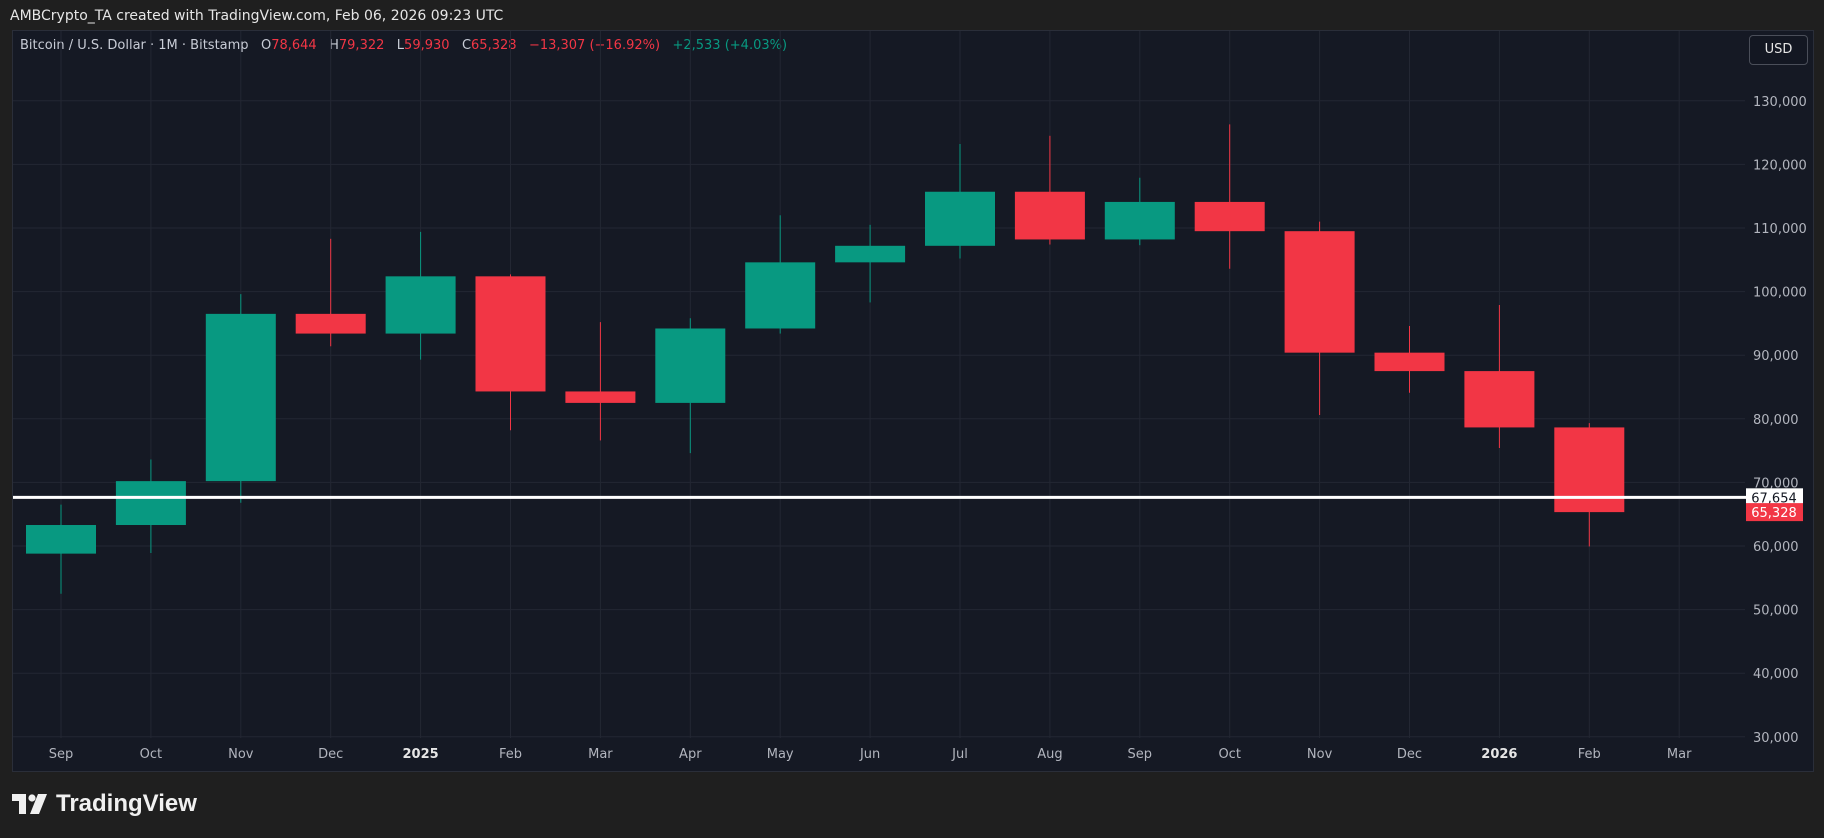 This screenshot has width=1824, height=838. What do you see at coordinates (266, 45) in the screenshot?
I see `open-label: O` at bounding box center [266, 45].